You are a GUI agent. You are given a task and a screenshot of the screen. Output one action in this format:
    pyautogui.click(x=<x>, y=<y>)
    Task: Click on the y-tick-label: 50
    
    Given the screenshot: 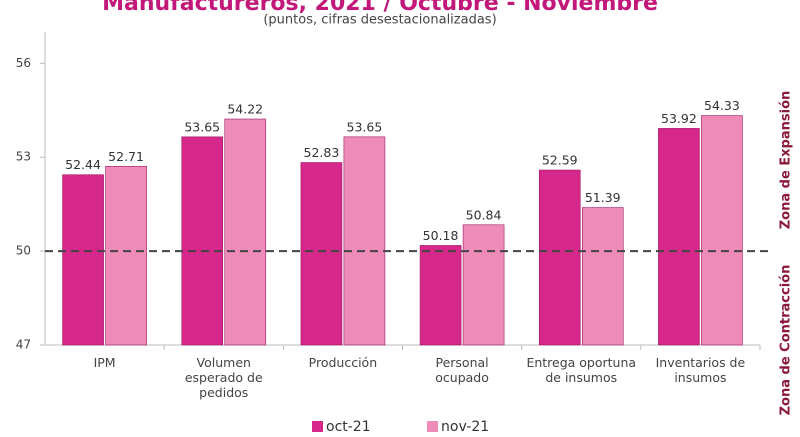 What is the action you would take?
    pyautogui.click(x=23, y=251)
    